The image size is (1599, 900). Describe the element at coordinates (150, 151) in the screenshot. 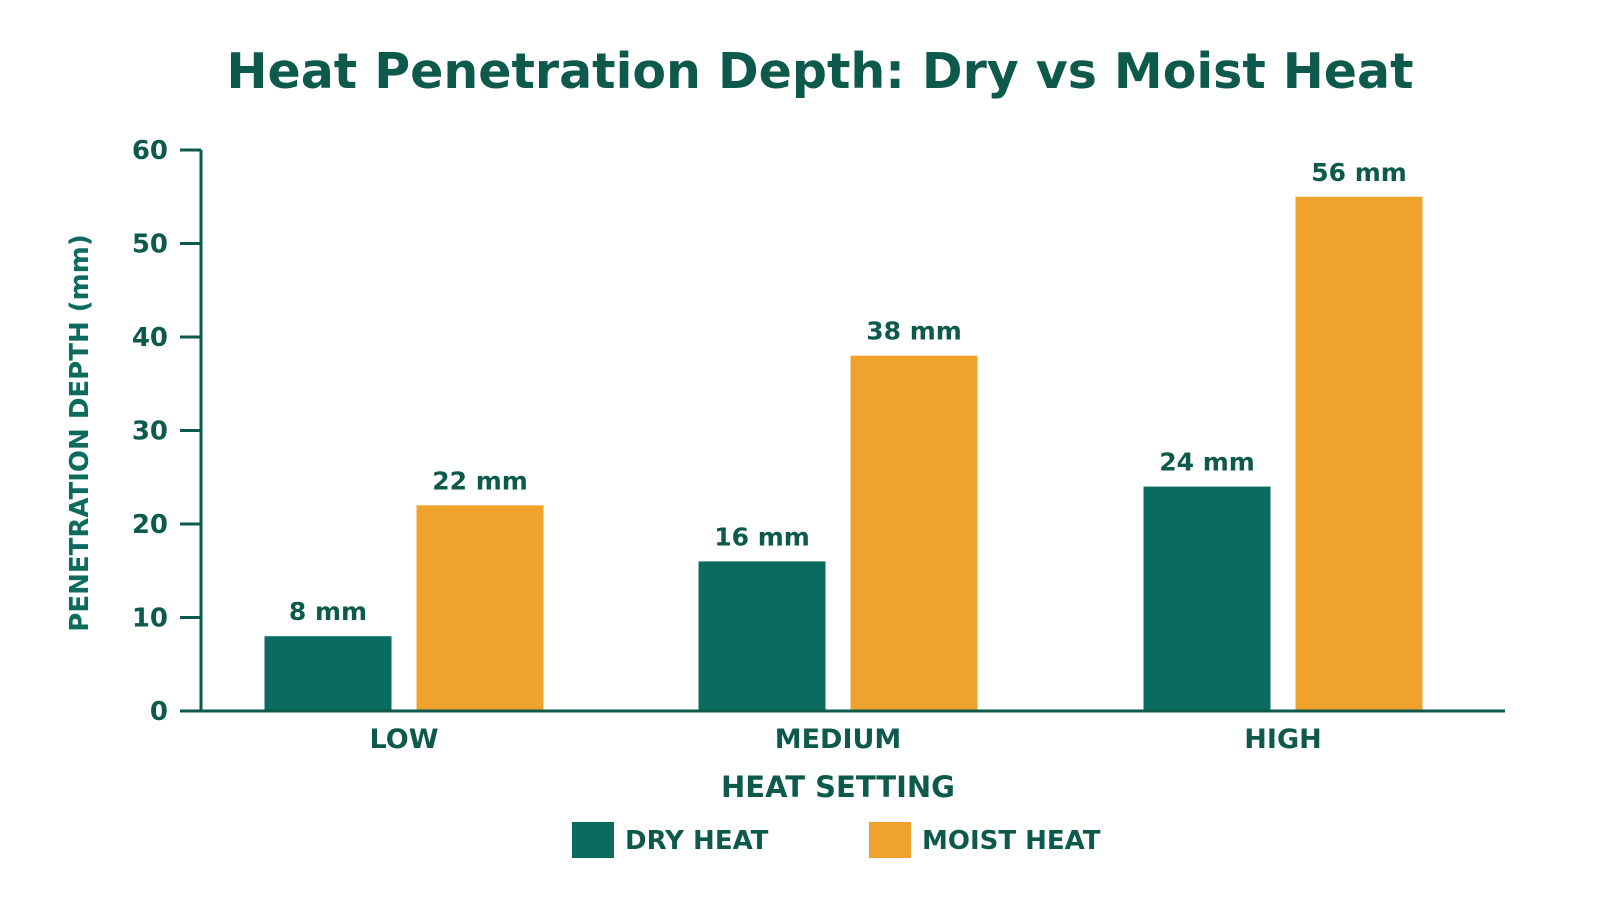

I see `y-tick-label: 60` at that location.